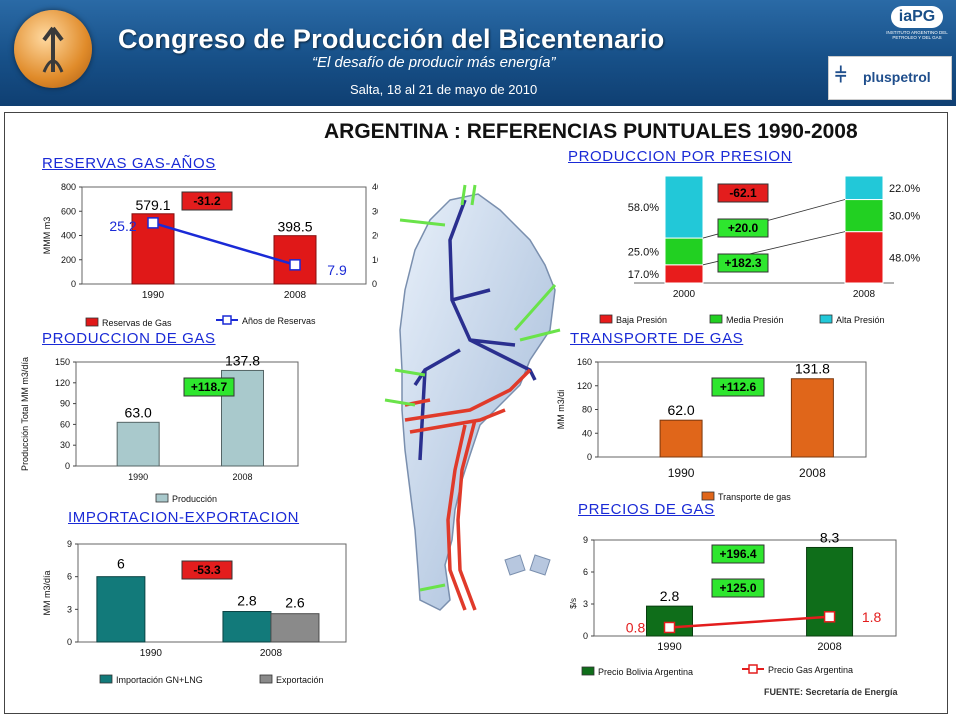 The image size is (956, 720). I want to click on impexp-legend-export-swatch, so click(266, 679).